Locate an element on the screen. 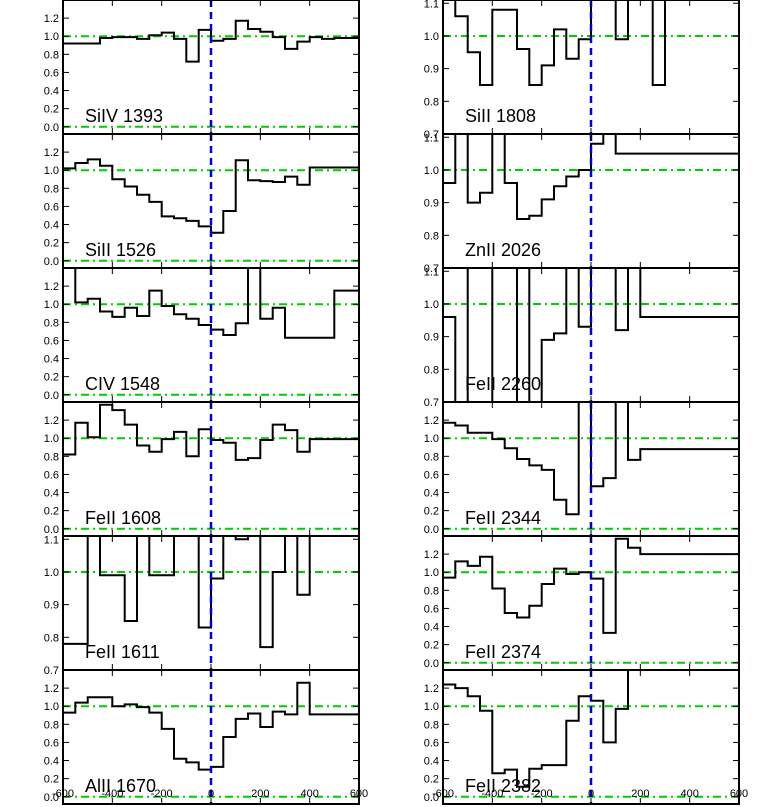 Image resolution: width=761 pixels, height=807 pixels. panel-label: FeII 2382 is located at coordinates (503, 786).